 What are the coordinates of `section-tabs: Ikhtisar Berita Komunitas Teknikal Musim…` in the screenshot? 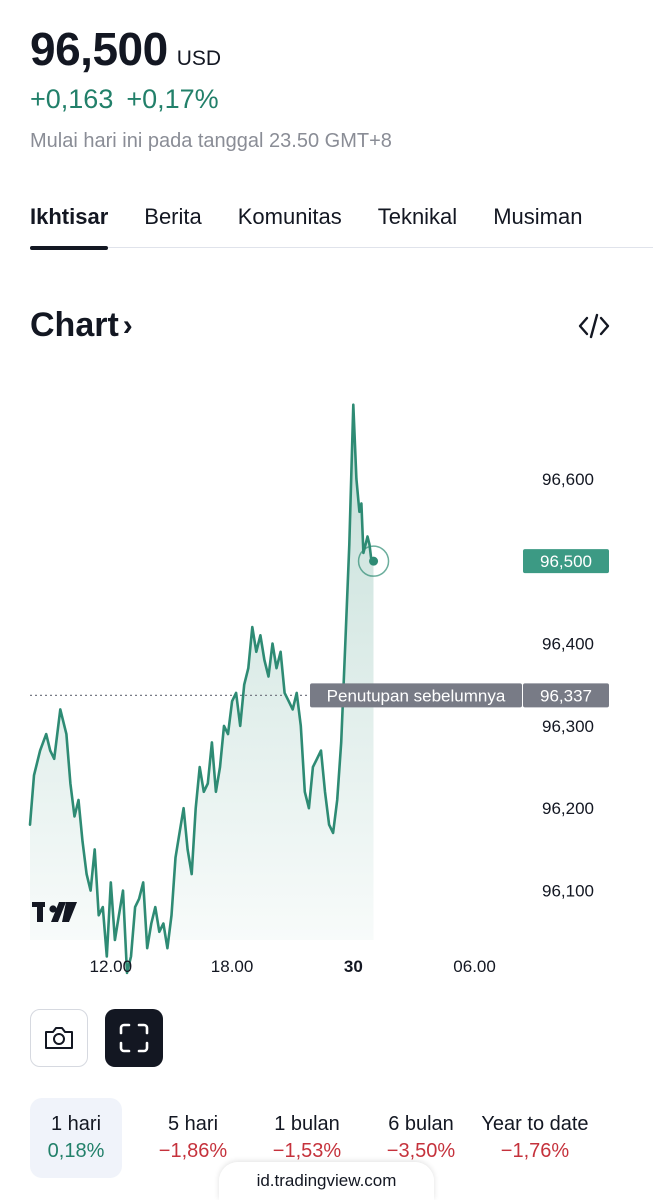 It's located at (341, 227).